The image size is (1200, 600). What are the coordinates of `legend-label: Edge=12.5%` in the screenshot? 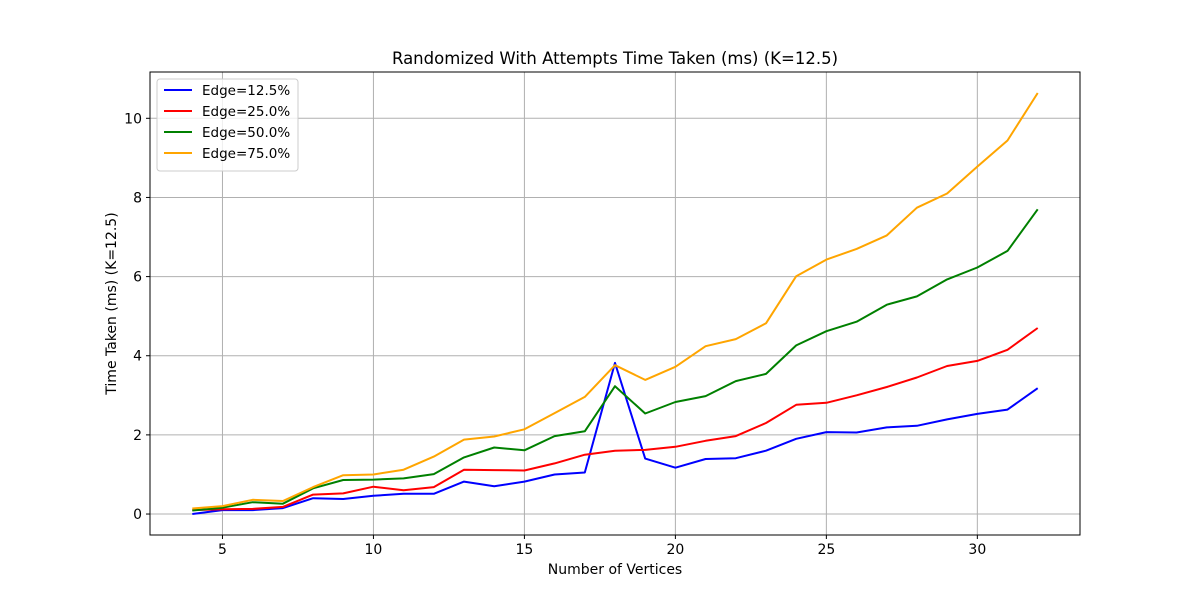 It's located at (246, 91).